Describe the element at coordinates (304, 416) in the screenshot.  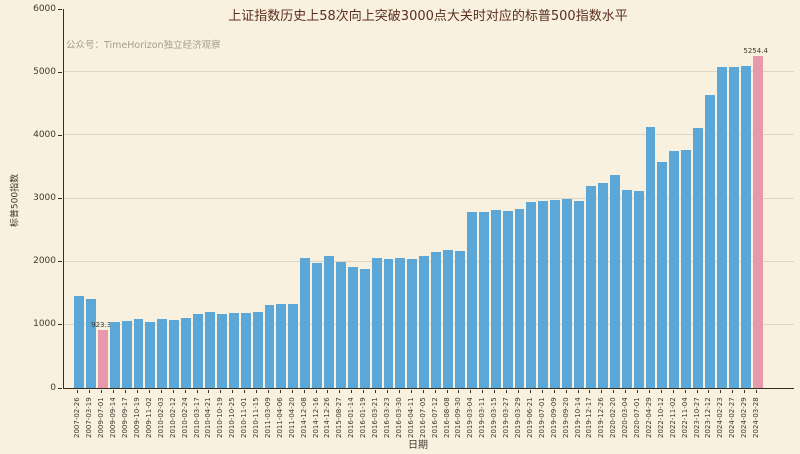
I see `x-tick-label-cell: 2014-12-08` at that location.